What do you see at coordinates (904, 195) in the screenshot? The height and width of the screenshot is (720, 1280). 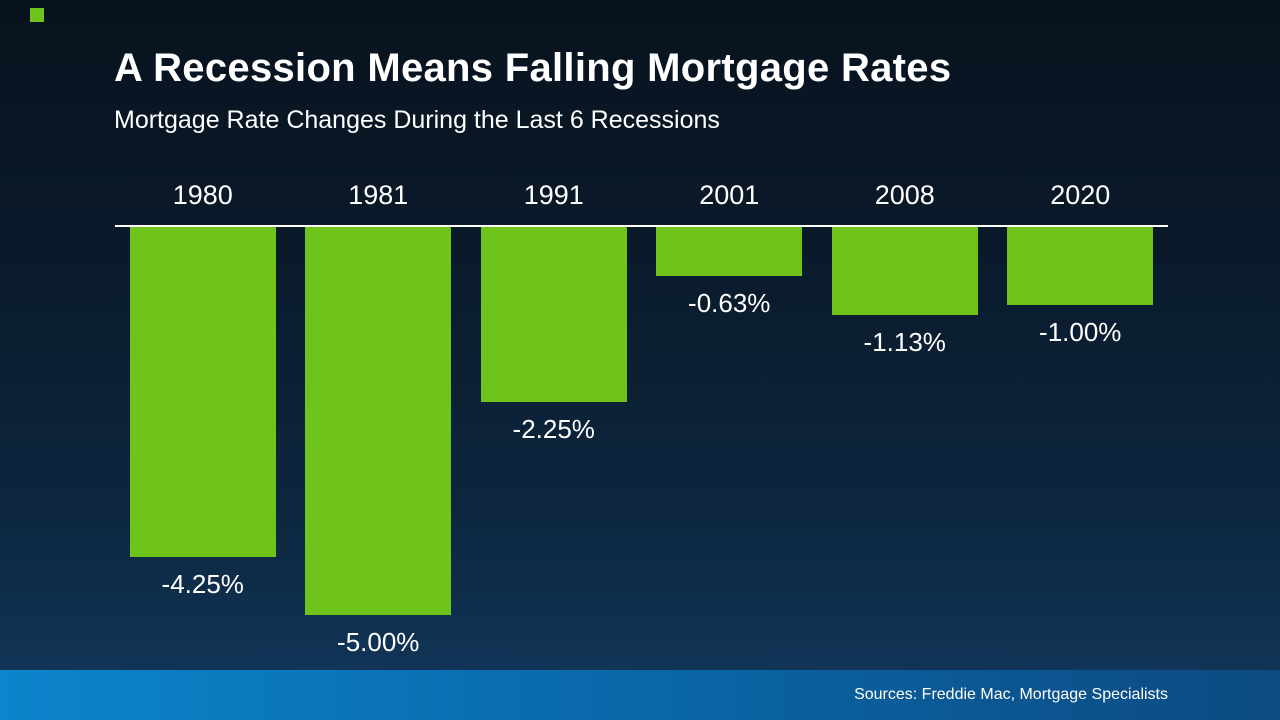 I see `year-label-2008: 2008` at bounding box center [904, 195].